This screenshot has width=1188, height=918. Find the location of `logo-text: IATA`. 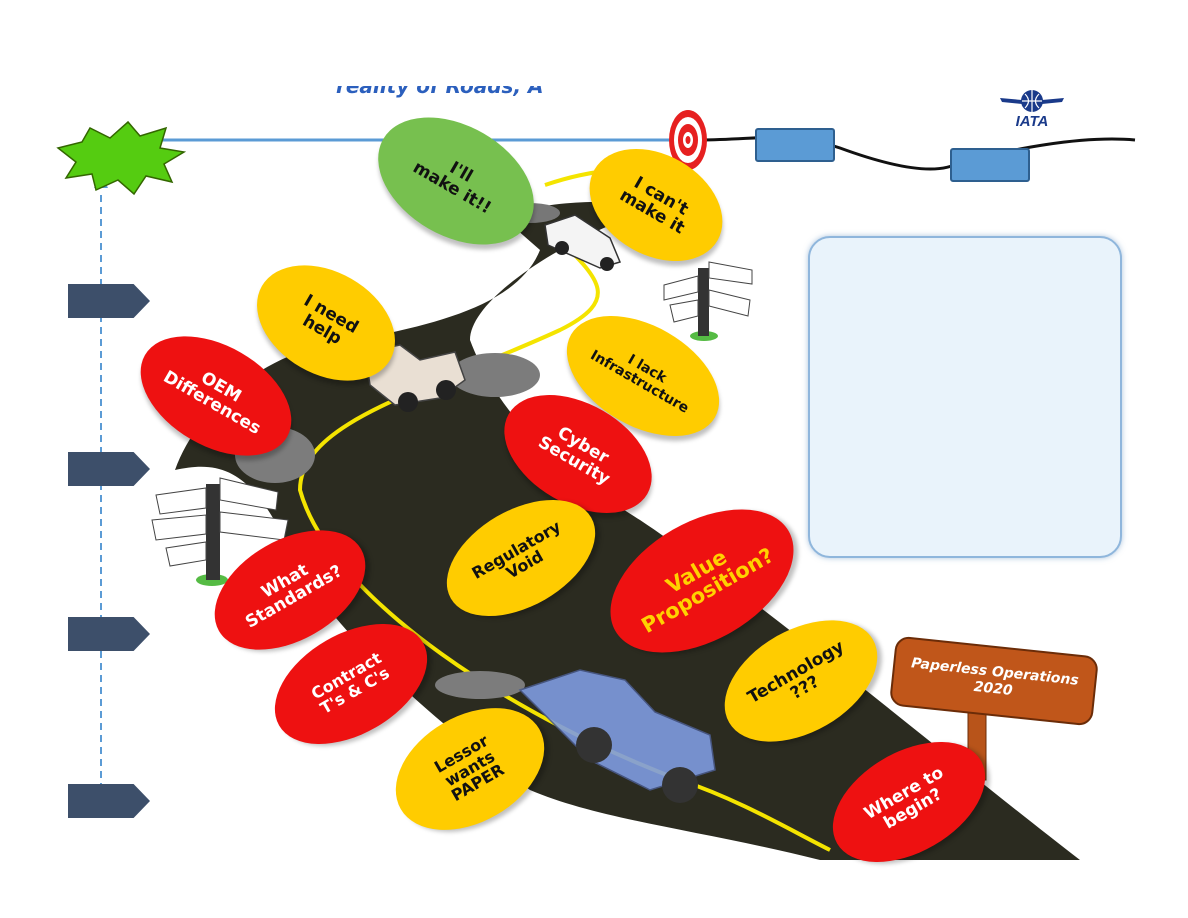

logo-text: IATA is located at coordinates (1032, 121).